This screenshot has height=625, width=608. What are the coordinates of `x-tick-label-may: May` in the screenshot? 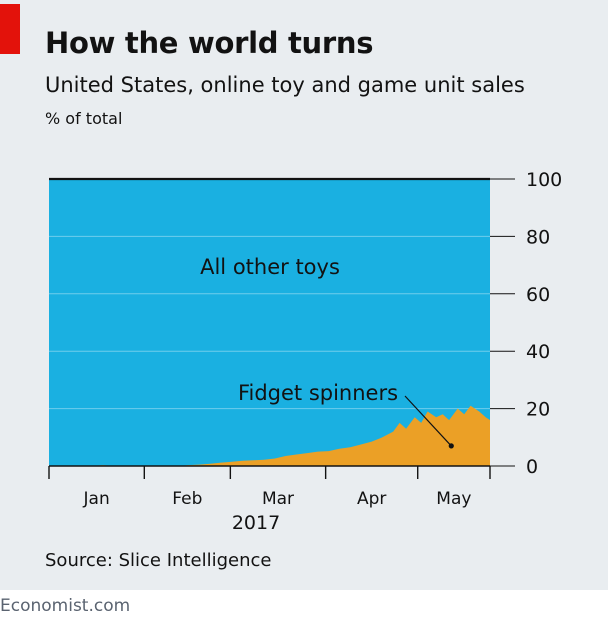 It's located at (453, 499).